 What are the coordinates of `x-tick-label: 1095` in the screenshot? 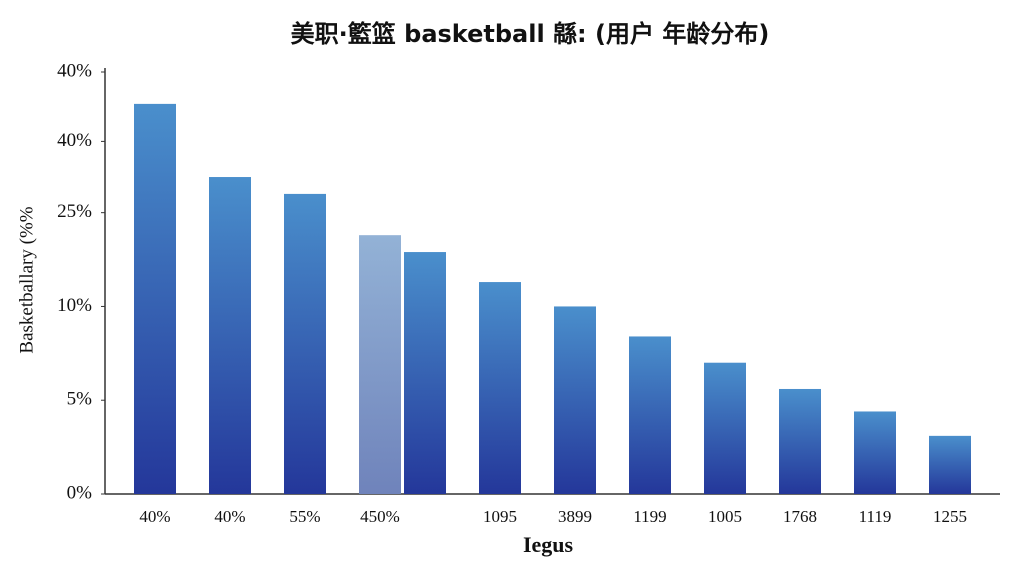 It's located at (500, 516).